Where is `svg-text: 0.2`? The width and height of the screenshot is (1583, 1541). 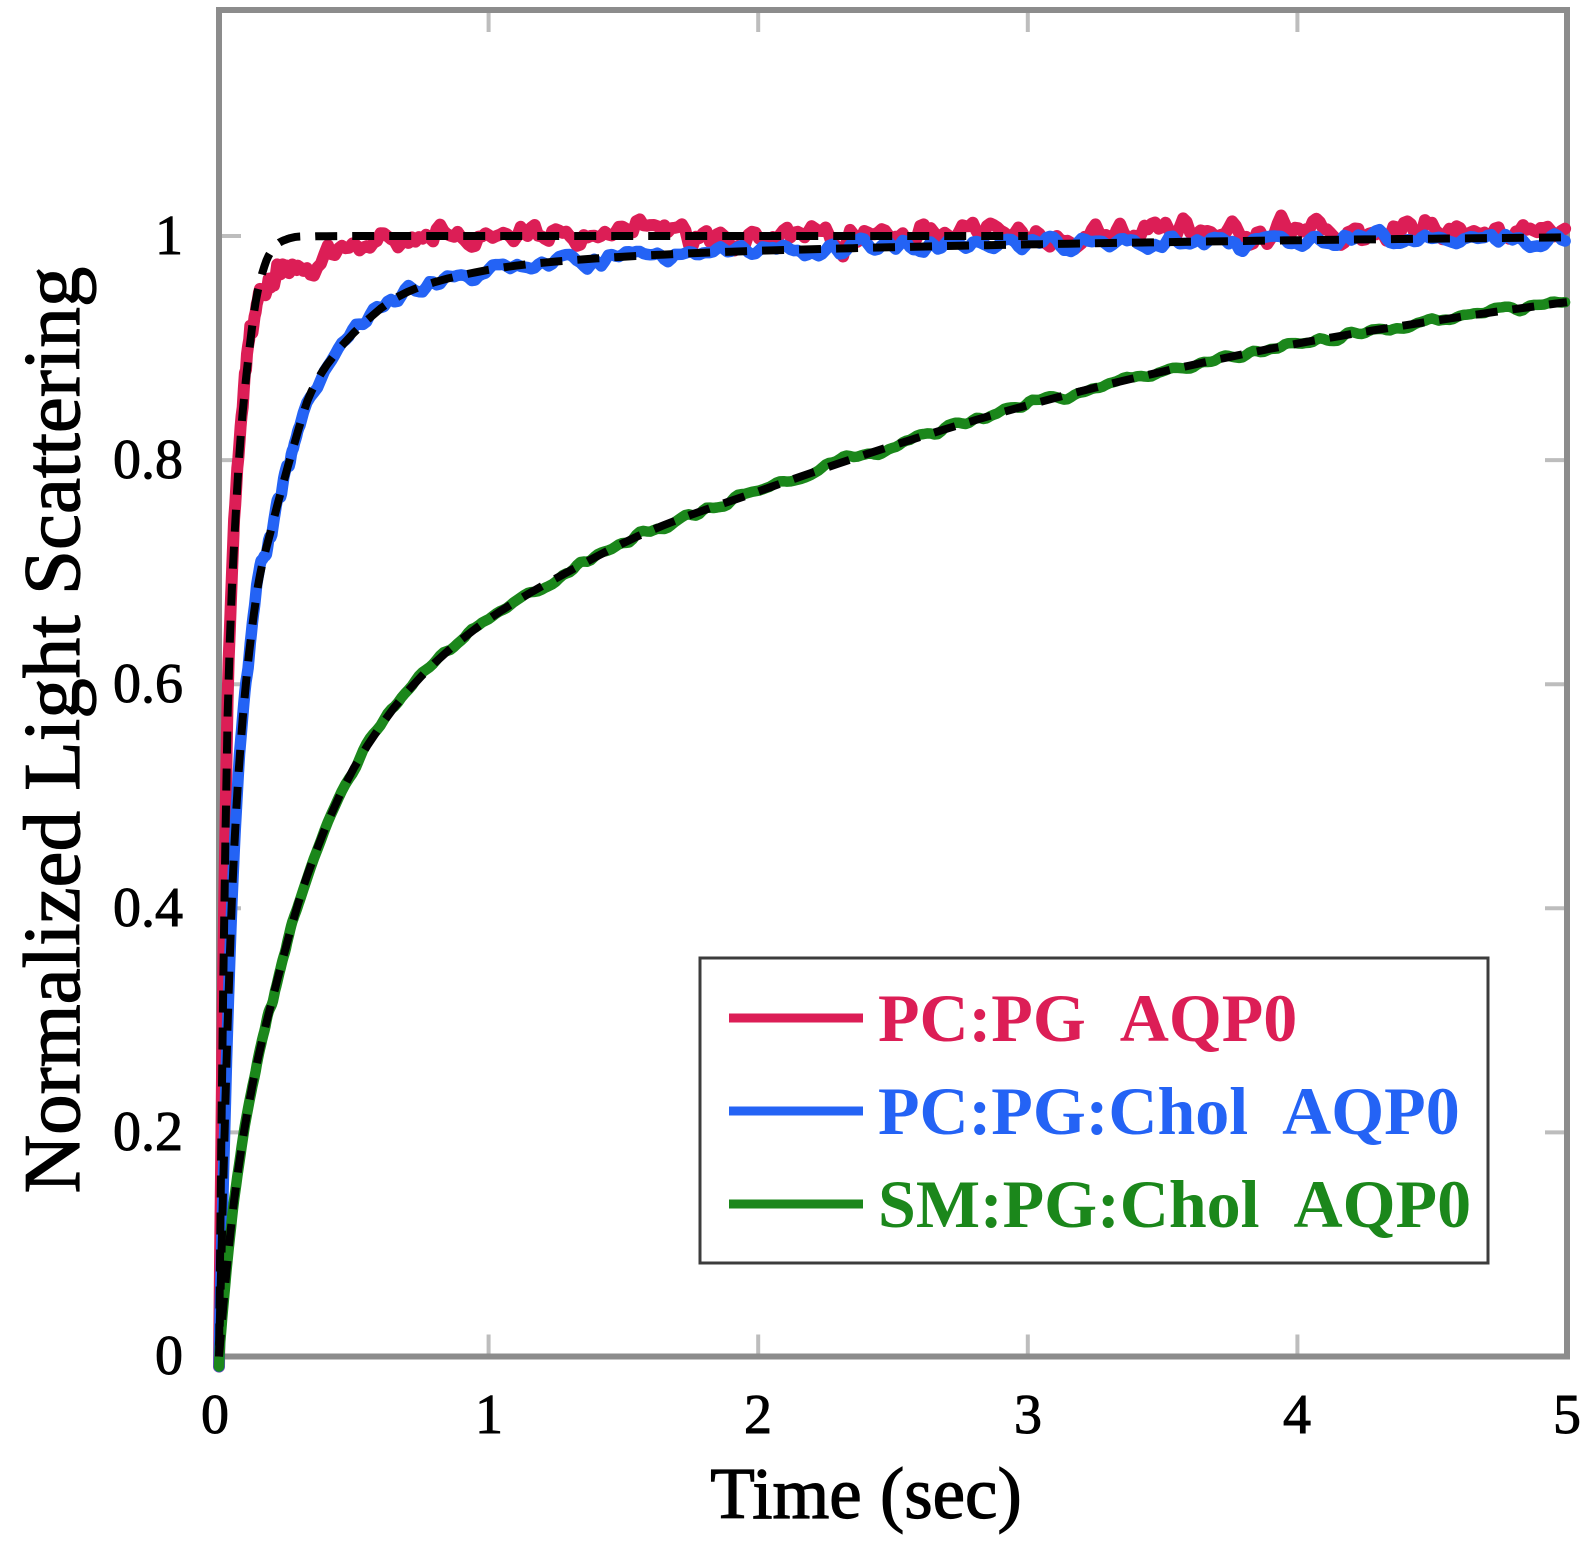 svg-text: 0.2 is located at coordinates (148, 1132).